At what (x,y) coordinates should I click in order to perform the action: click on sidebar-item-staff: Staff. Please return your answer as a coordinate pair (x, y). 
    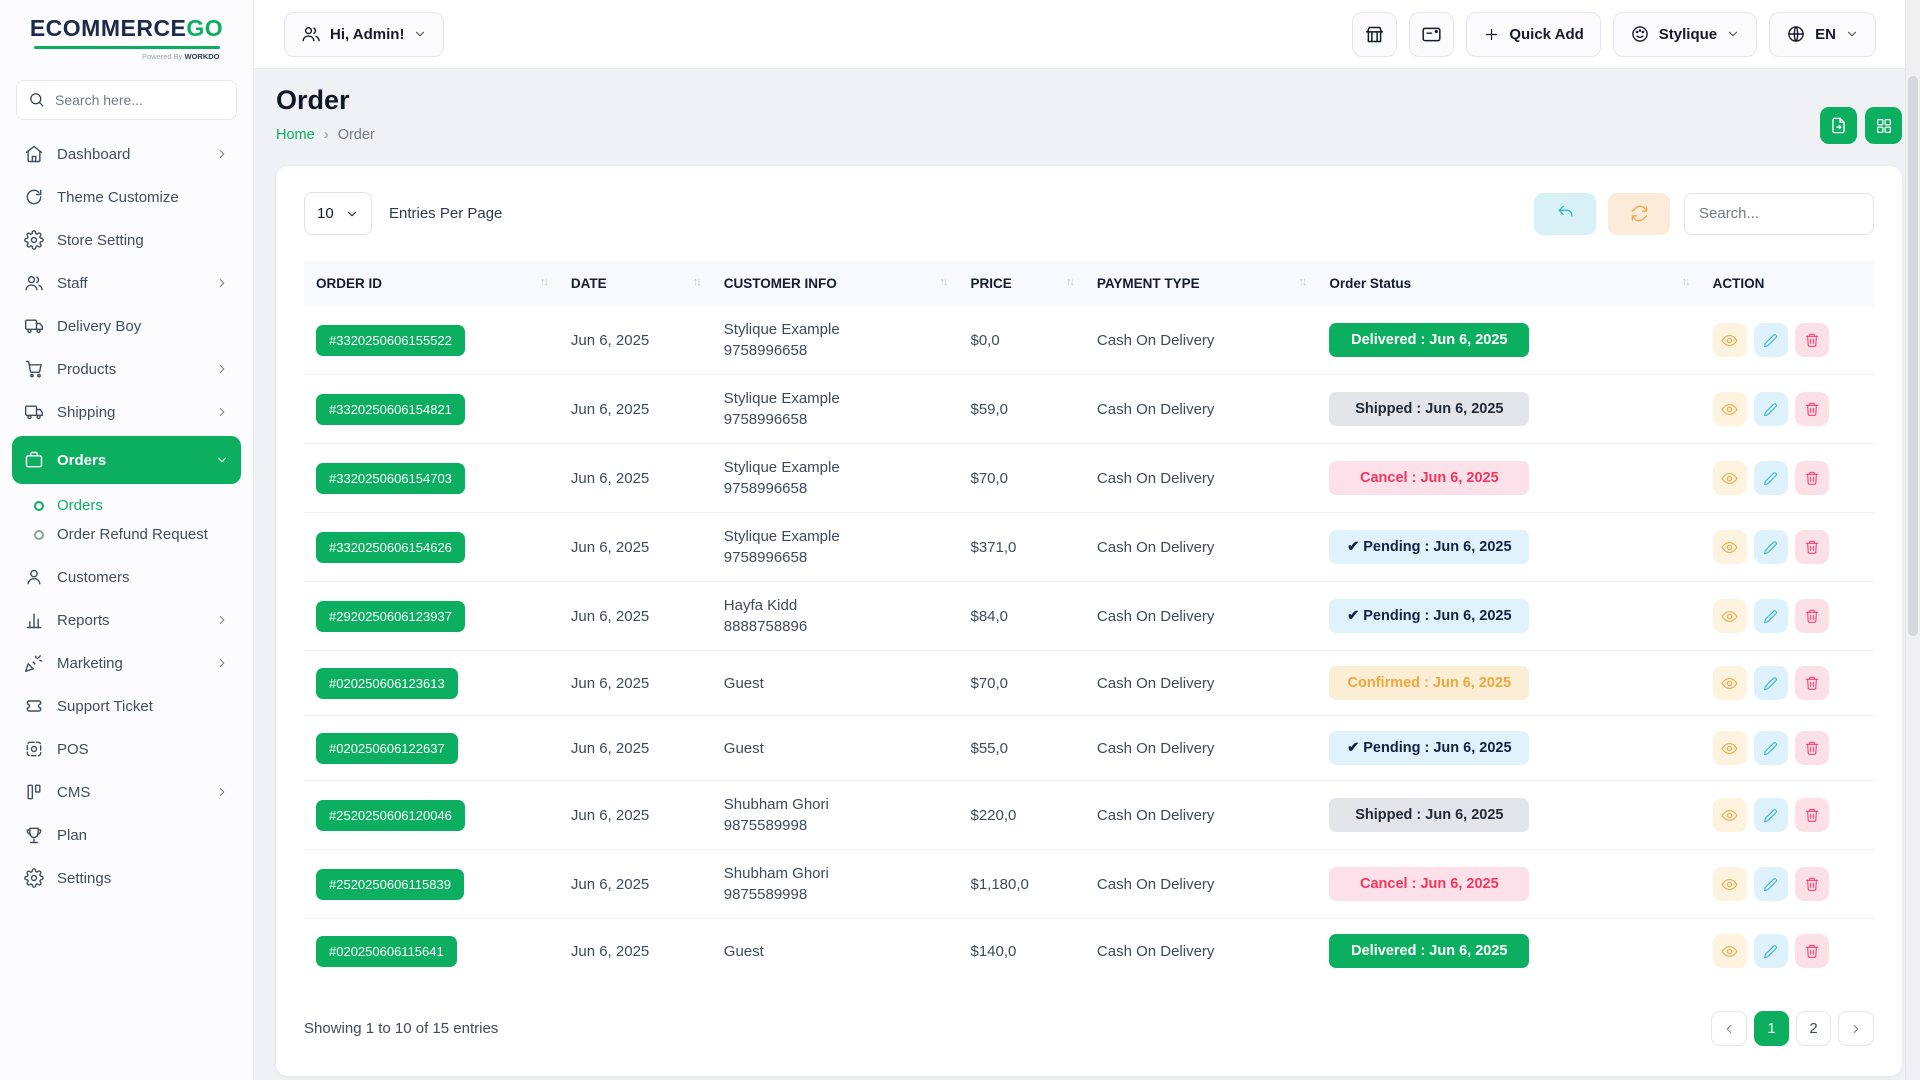
    Looking at the image, I should click on (126, 283).